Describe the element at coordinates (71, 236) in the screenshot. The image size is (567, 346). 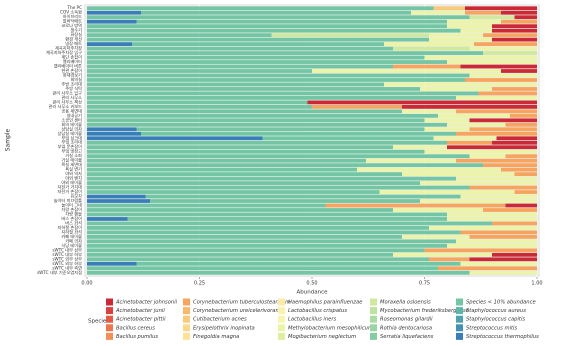
I see `y-tick-label: 카페 테이블` at that location.